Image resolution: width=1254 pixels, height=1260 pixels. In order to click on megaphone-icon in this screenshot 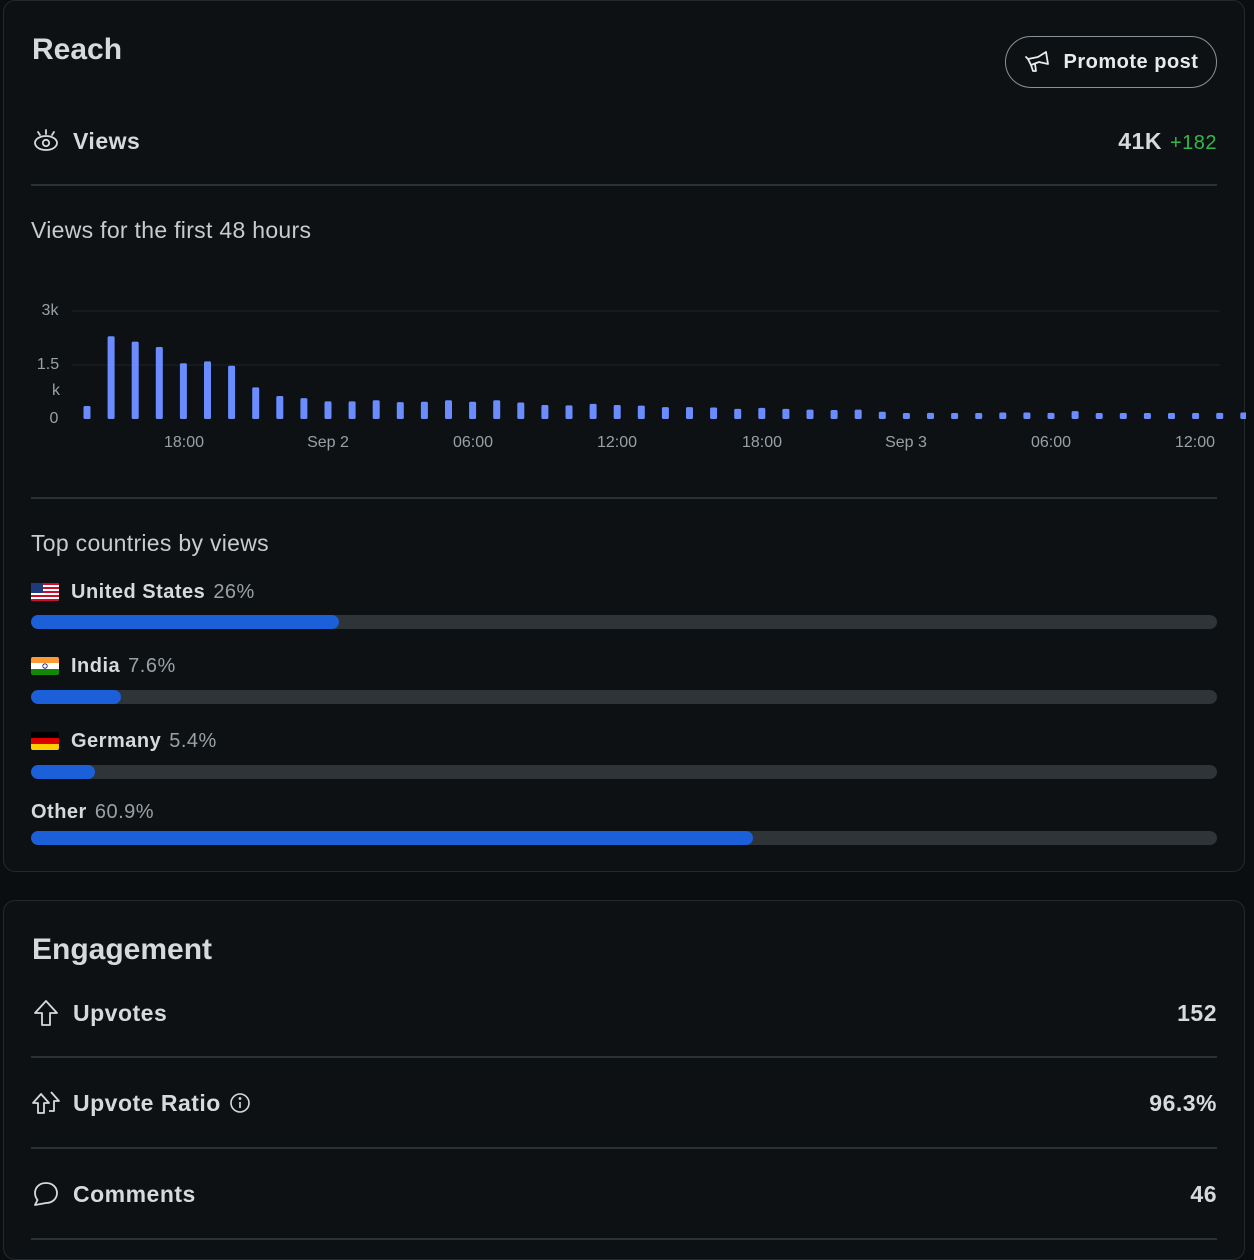, I will do `click(1038, 62)`.